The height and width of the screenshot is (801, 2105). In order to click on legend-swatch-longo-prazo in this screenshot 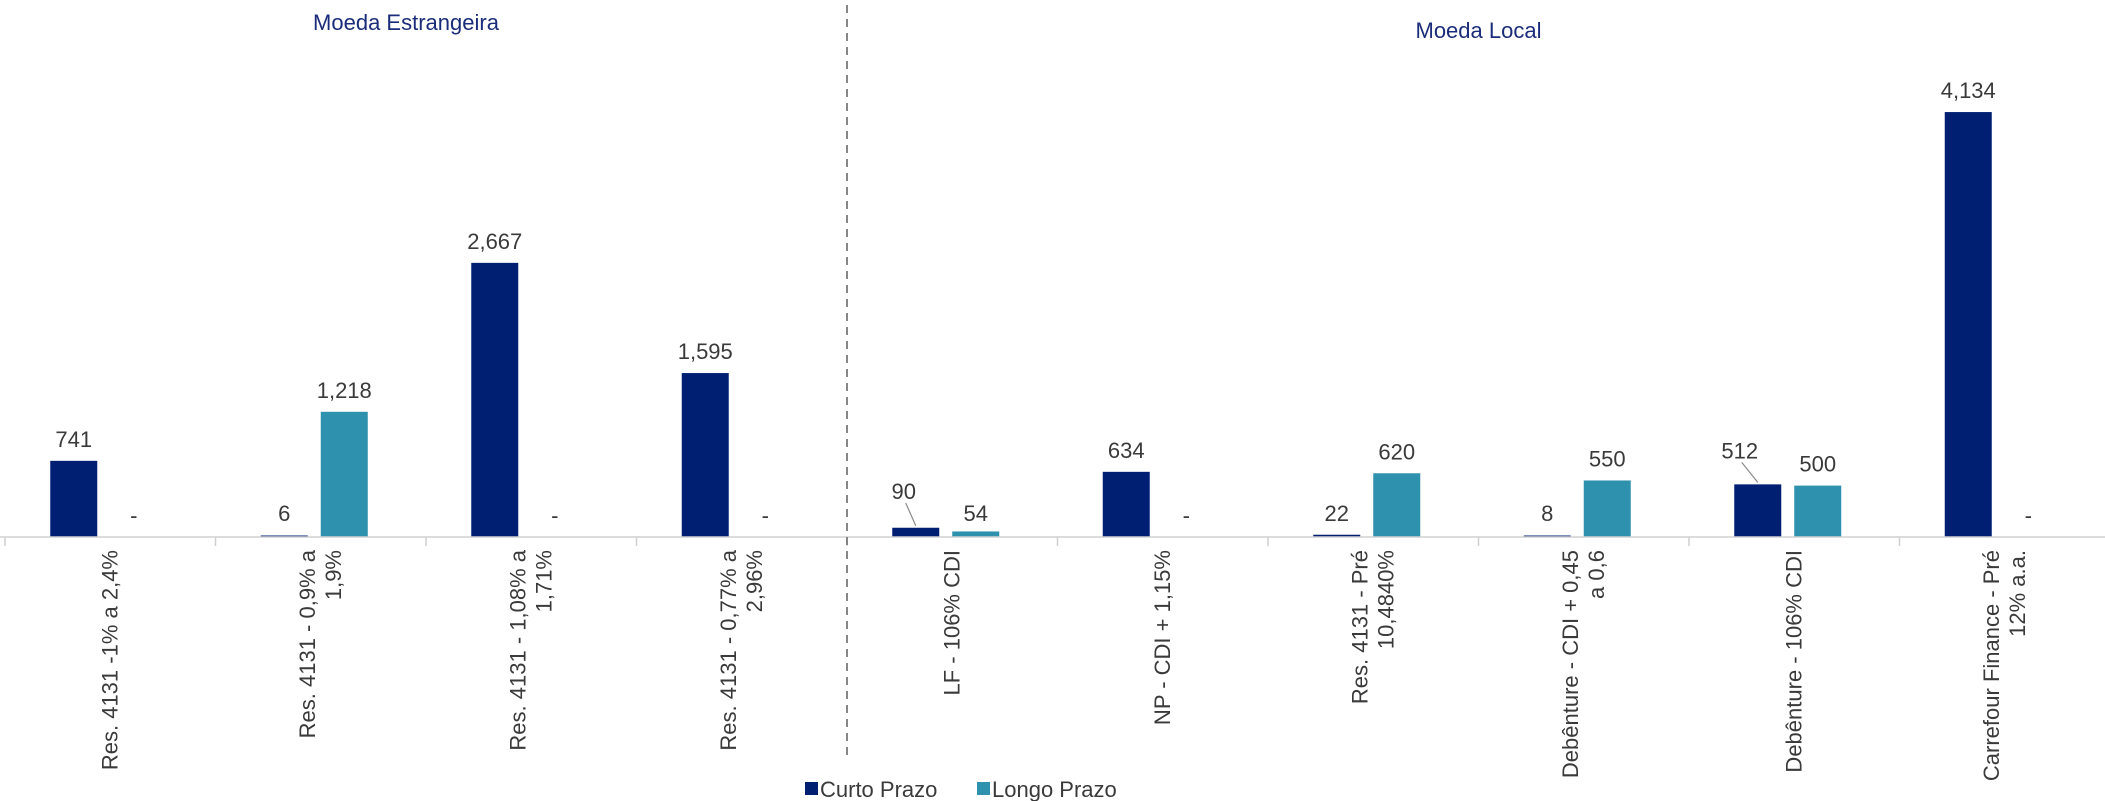, I will do `click(983, 788)`.